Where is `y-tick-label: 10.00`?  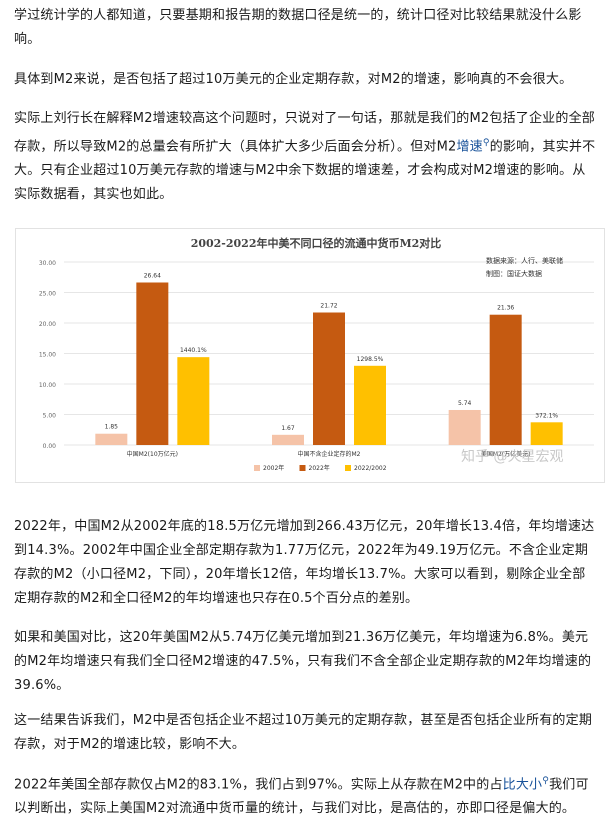
y-tick-label: 10.00 is located at coordinates (47, 385).